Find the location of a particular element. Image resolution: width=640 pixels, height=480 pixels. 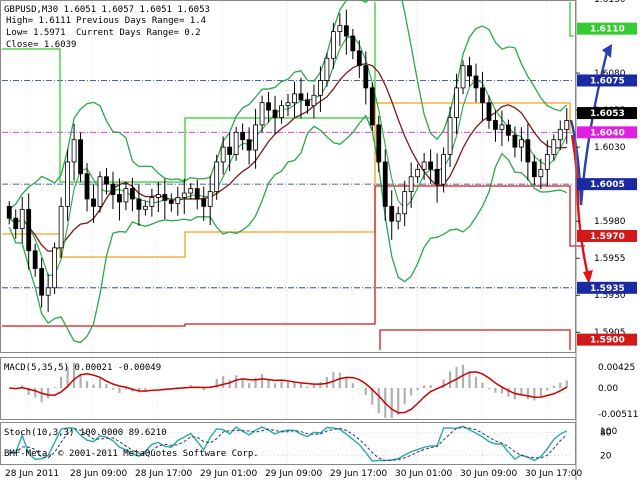

time-axis-label: 29 Jun 09:00 is located at coordinates (293, 474).